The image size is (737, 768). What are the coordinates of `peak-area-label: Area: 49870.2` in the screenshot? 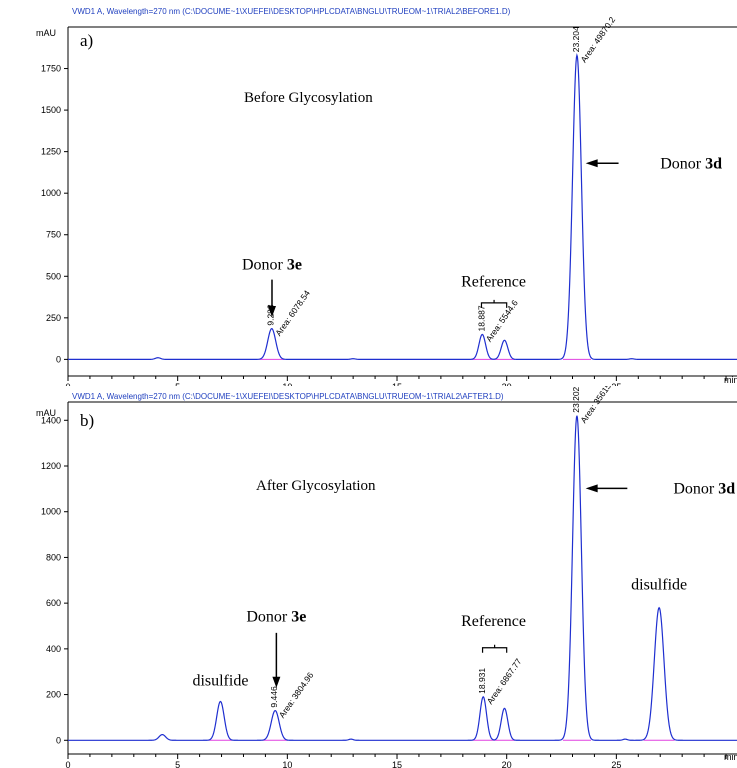 It's located at (597, 40).